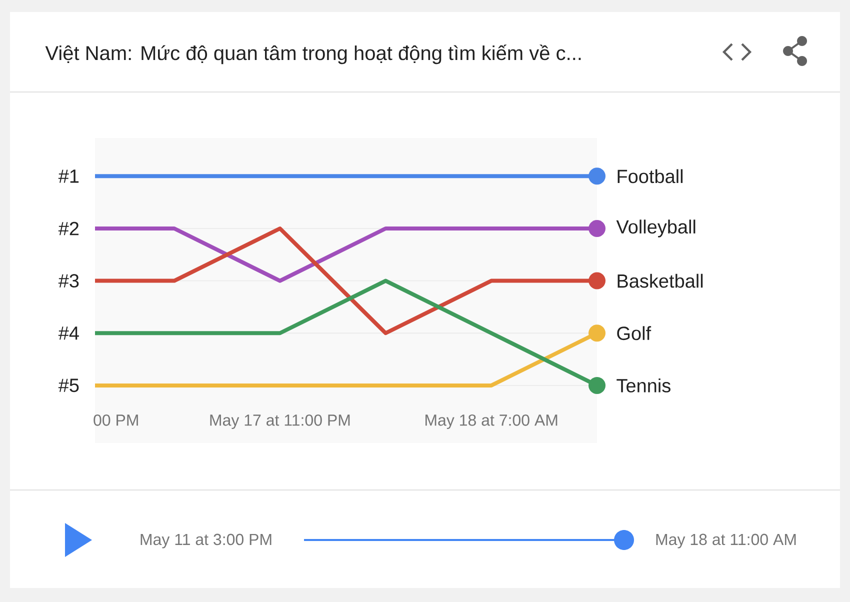  What do you see at coordinates (634, 333) in the screenshot?
I see `series-label: Golf` at bounding box center [634, 333].